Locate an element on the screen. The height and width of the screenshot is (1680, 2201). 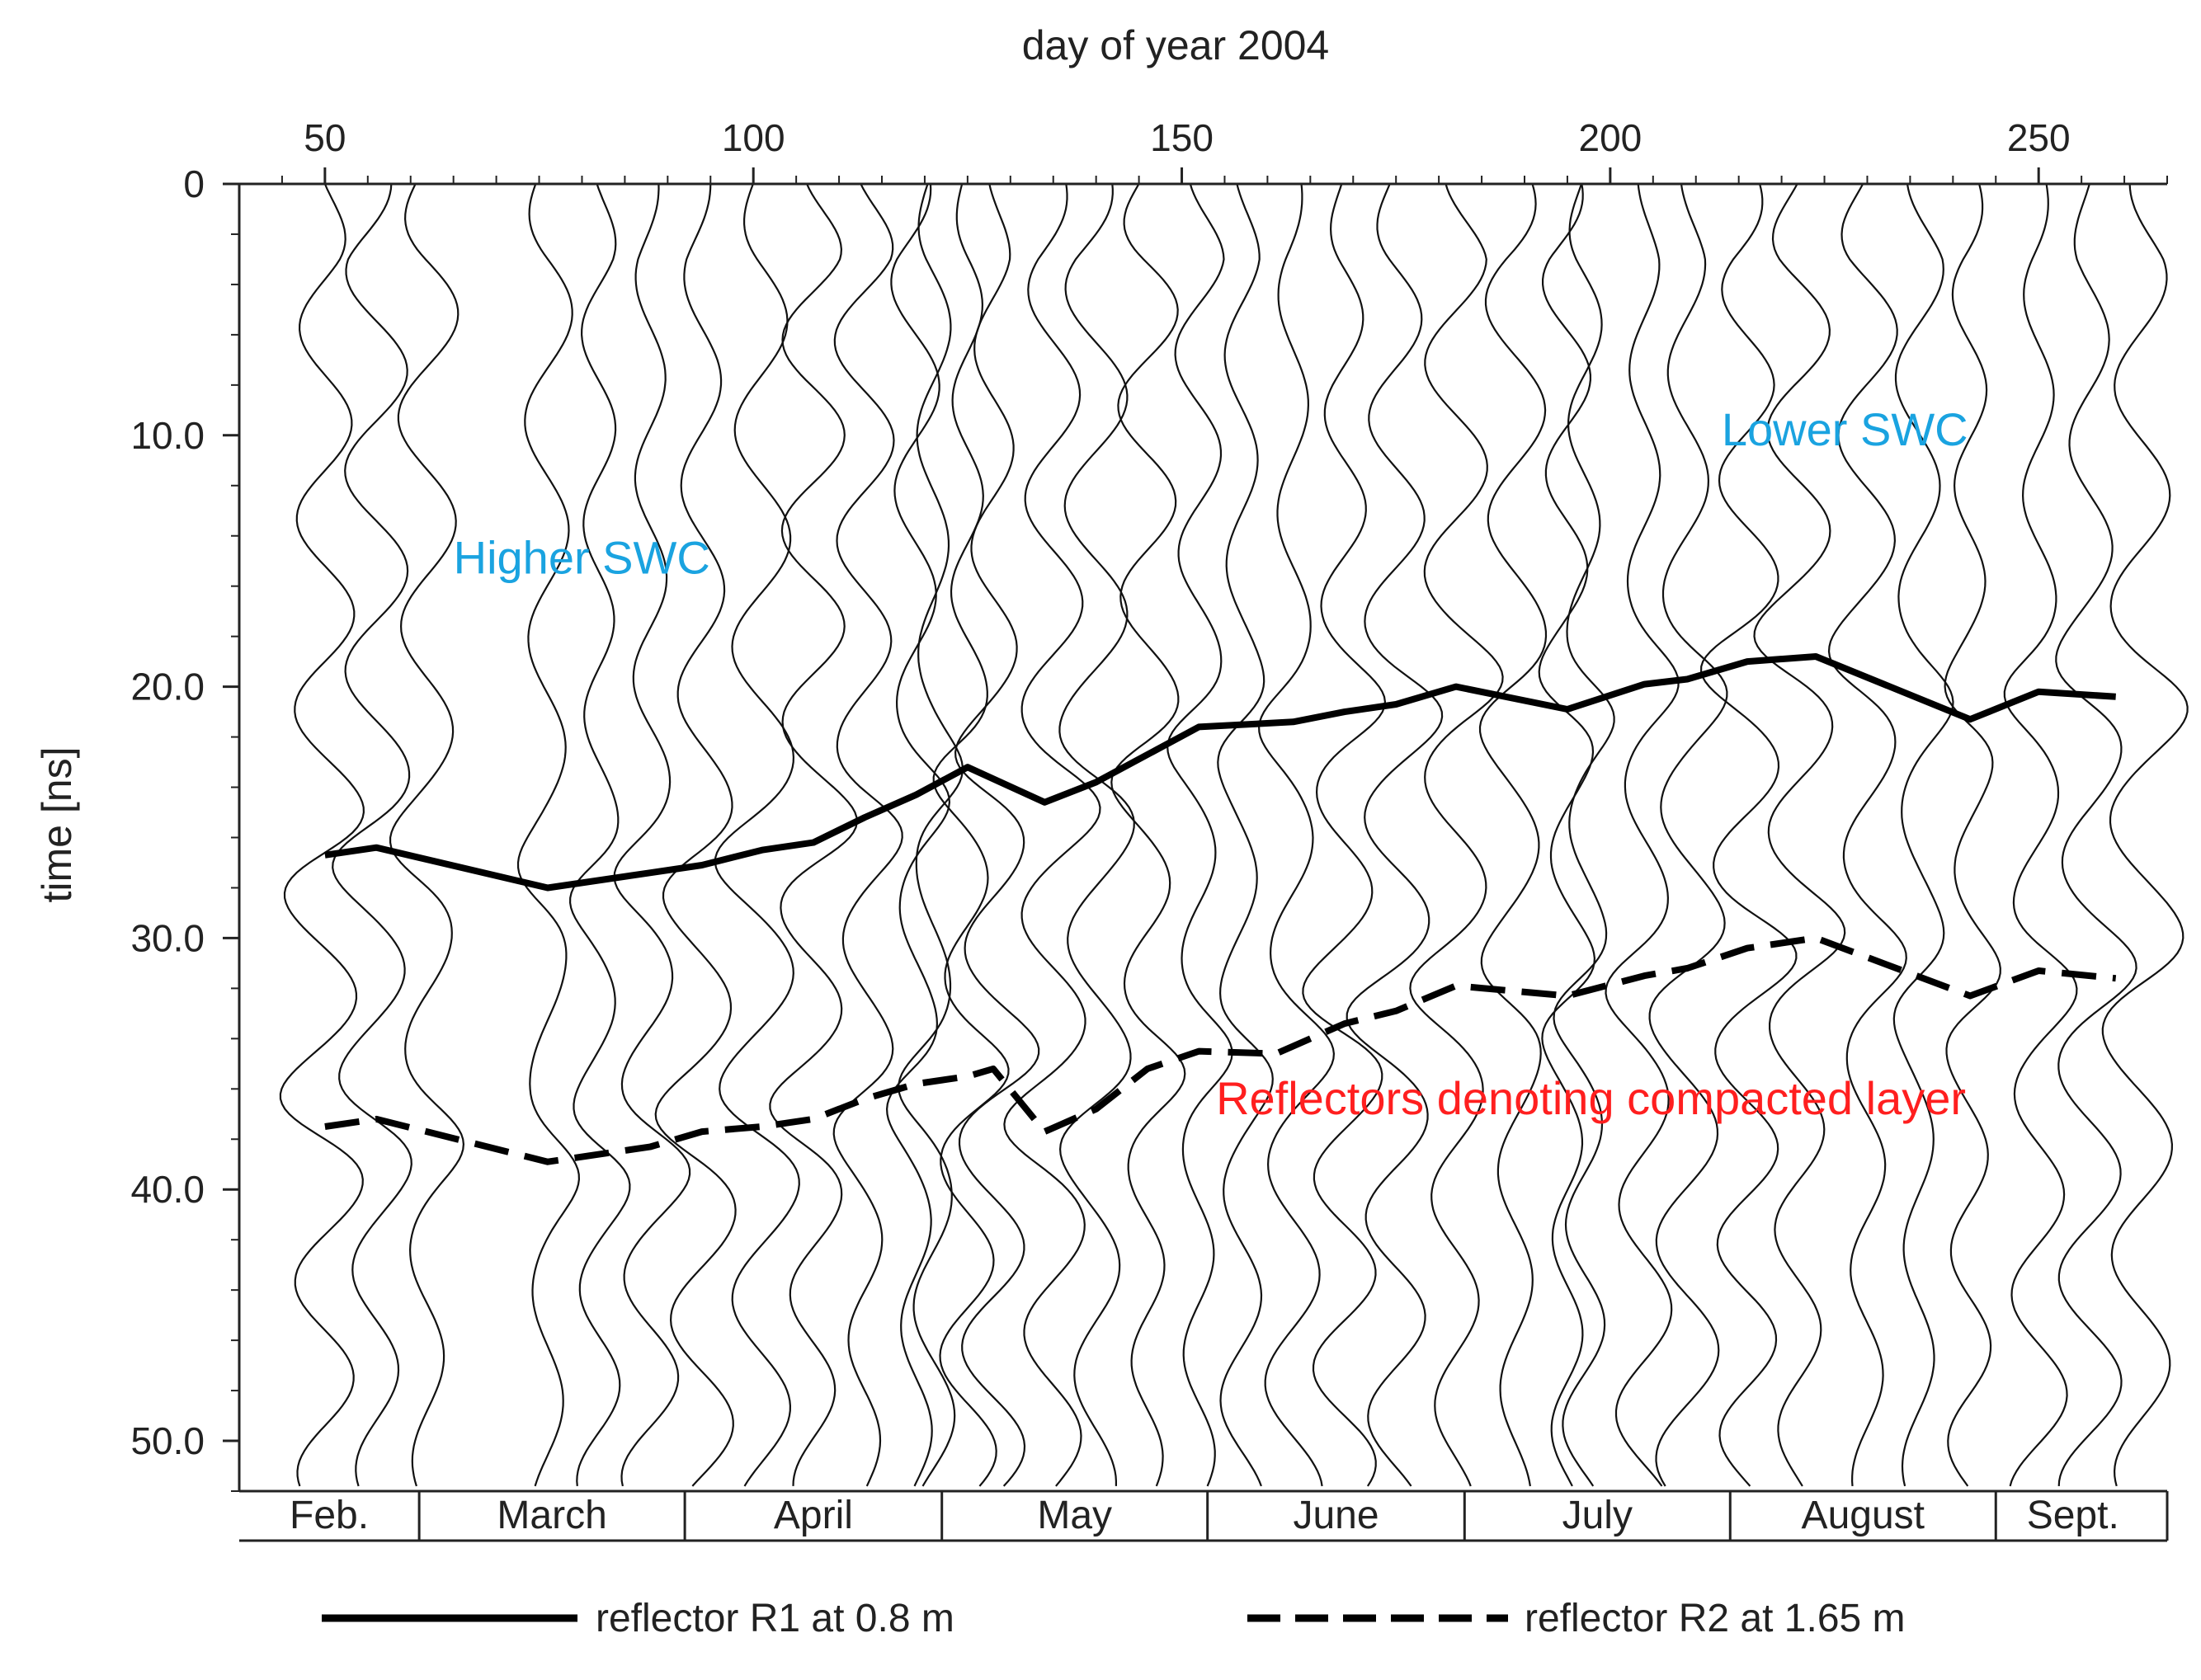
annotation-compacted-layer: Reflectors denoting compacted layer is located at coordinates (1591, 1098).